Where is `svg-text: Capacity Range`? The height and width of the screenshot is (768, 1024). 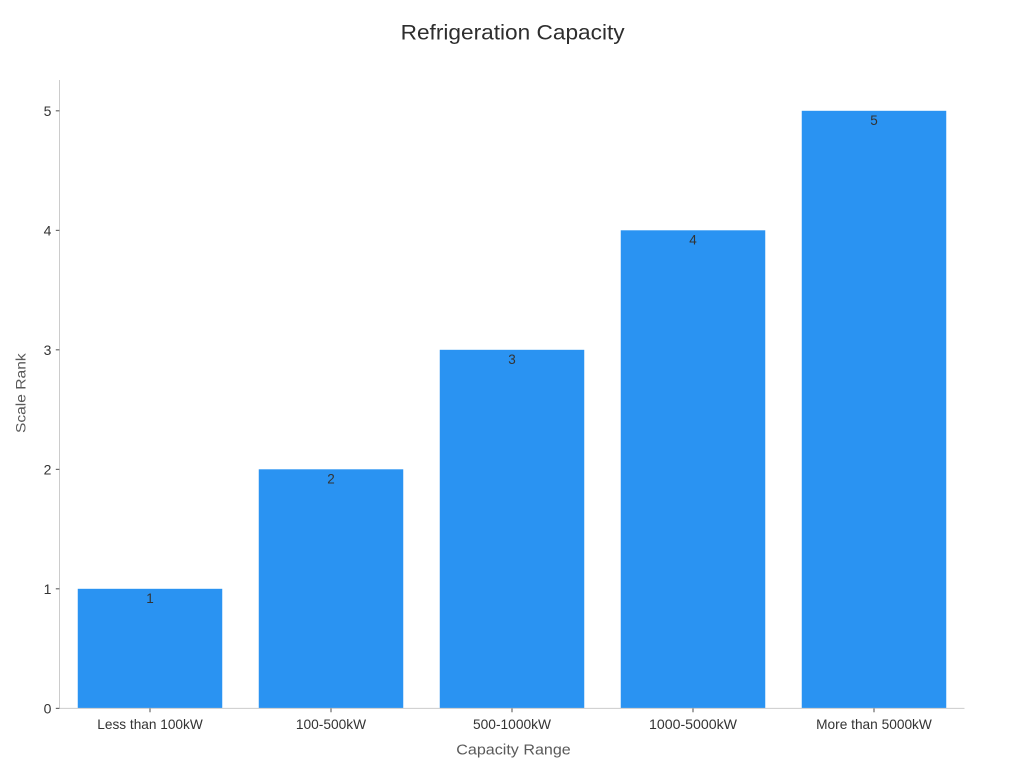 svg-text: Capacity Range is located at coordinates (513, 750).